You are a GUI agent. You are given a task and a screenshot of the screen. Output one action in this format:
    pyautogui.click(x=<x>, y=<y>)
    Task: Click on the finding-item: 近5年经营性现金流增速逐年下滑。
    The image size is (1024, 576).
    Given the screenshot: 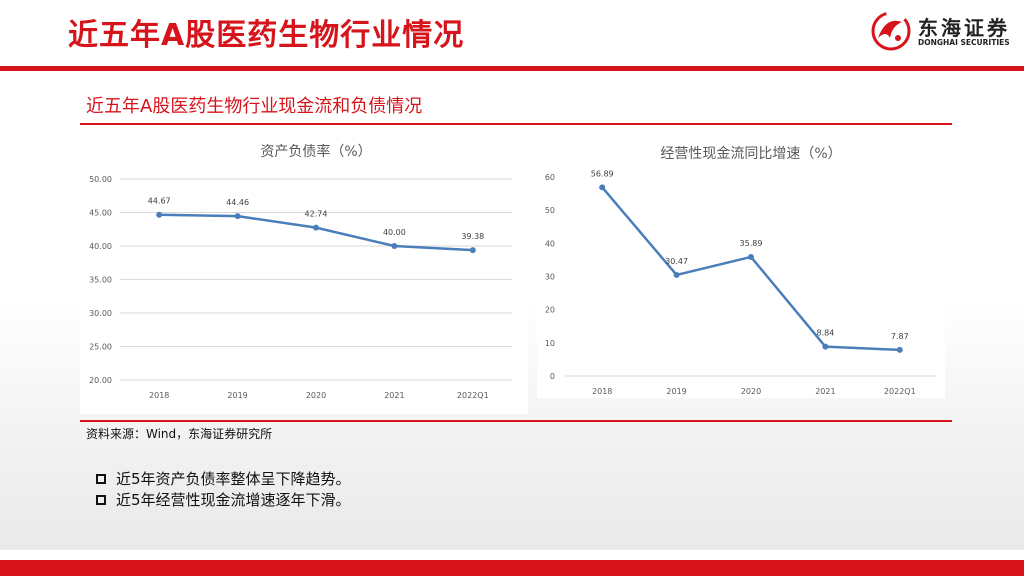 What is the action you would take?
    pyautogui.click(x=223, y=499)
    